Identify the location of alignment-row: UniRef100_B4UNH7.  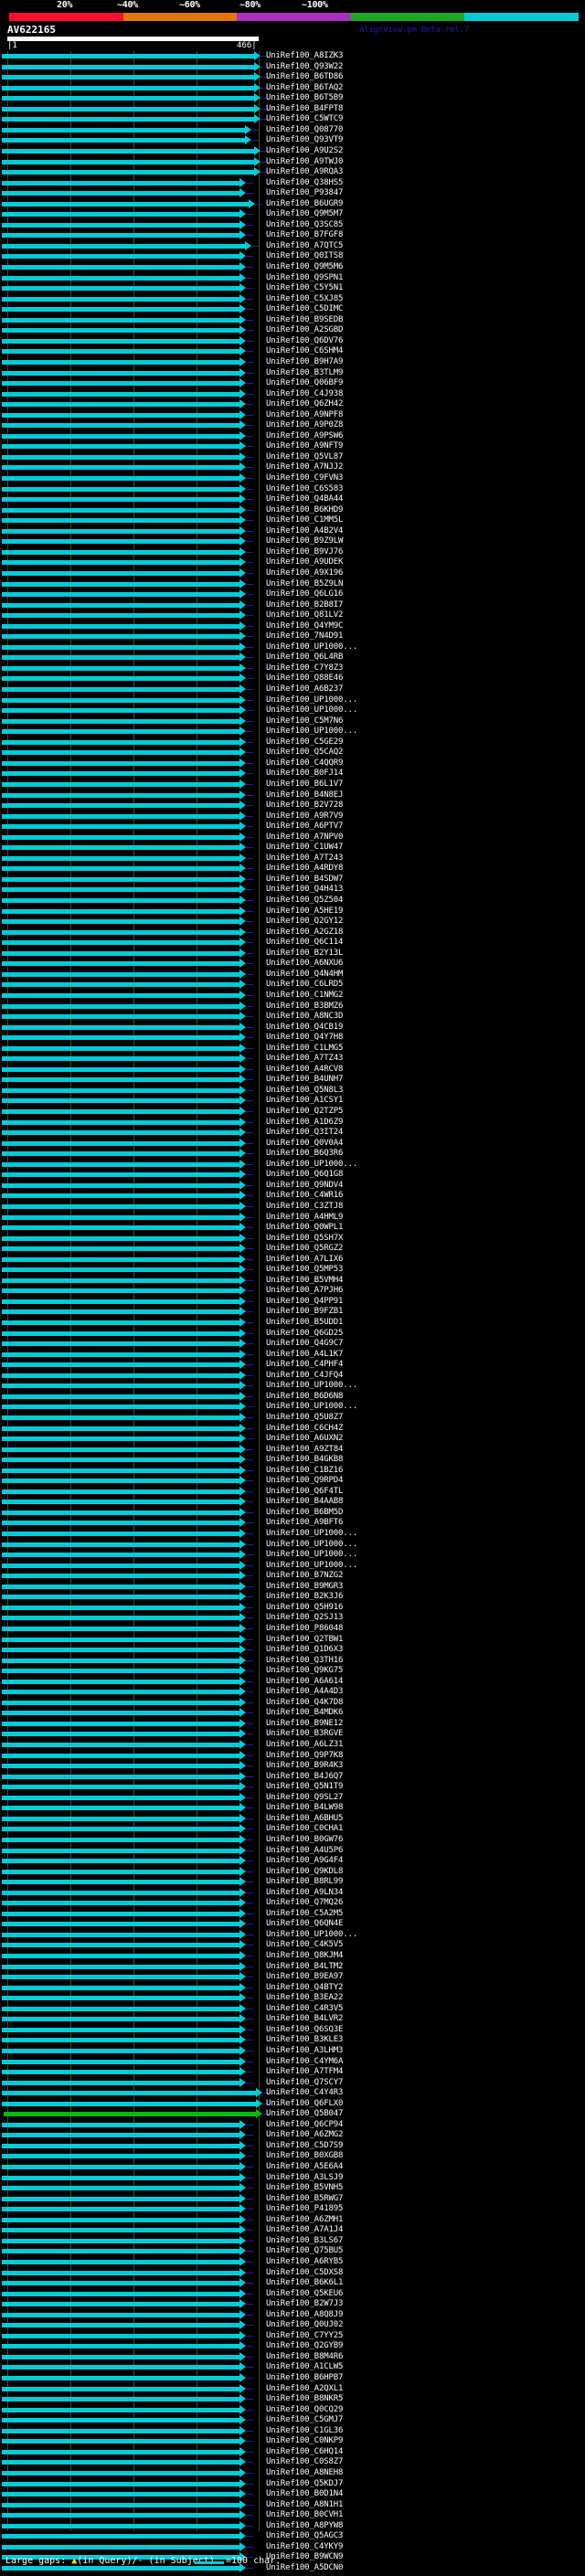
(293, 1080).